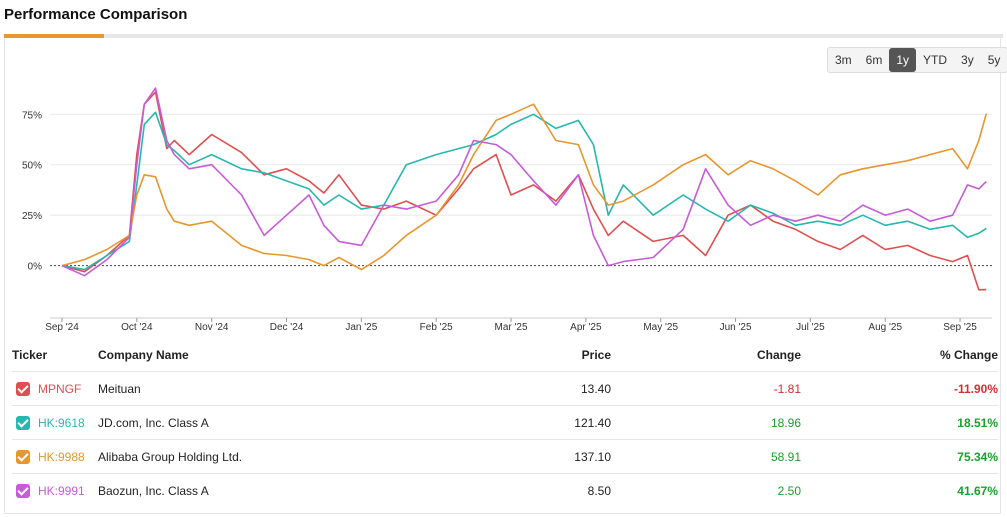 The image size is (1007, 517). What do you see at coordinates (32, 115) in the screenshot?
I see `y-tick-label: 75%` at bounding box center [32, 115].